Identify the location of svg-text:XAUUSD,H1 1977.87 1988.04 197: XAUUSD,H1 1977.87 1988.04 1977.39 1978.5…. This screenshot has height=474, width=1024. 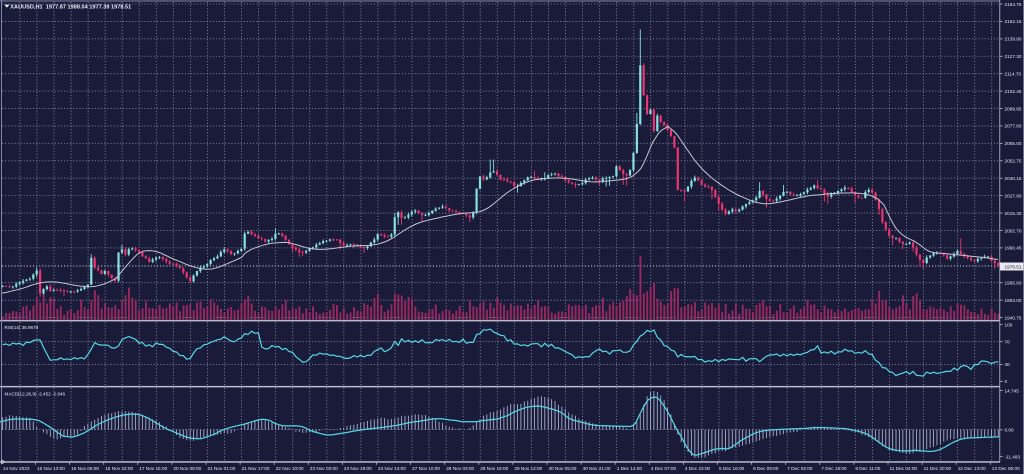
(70, 8).